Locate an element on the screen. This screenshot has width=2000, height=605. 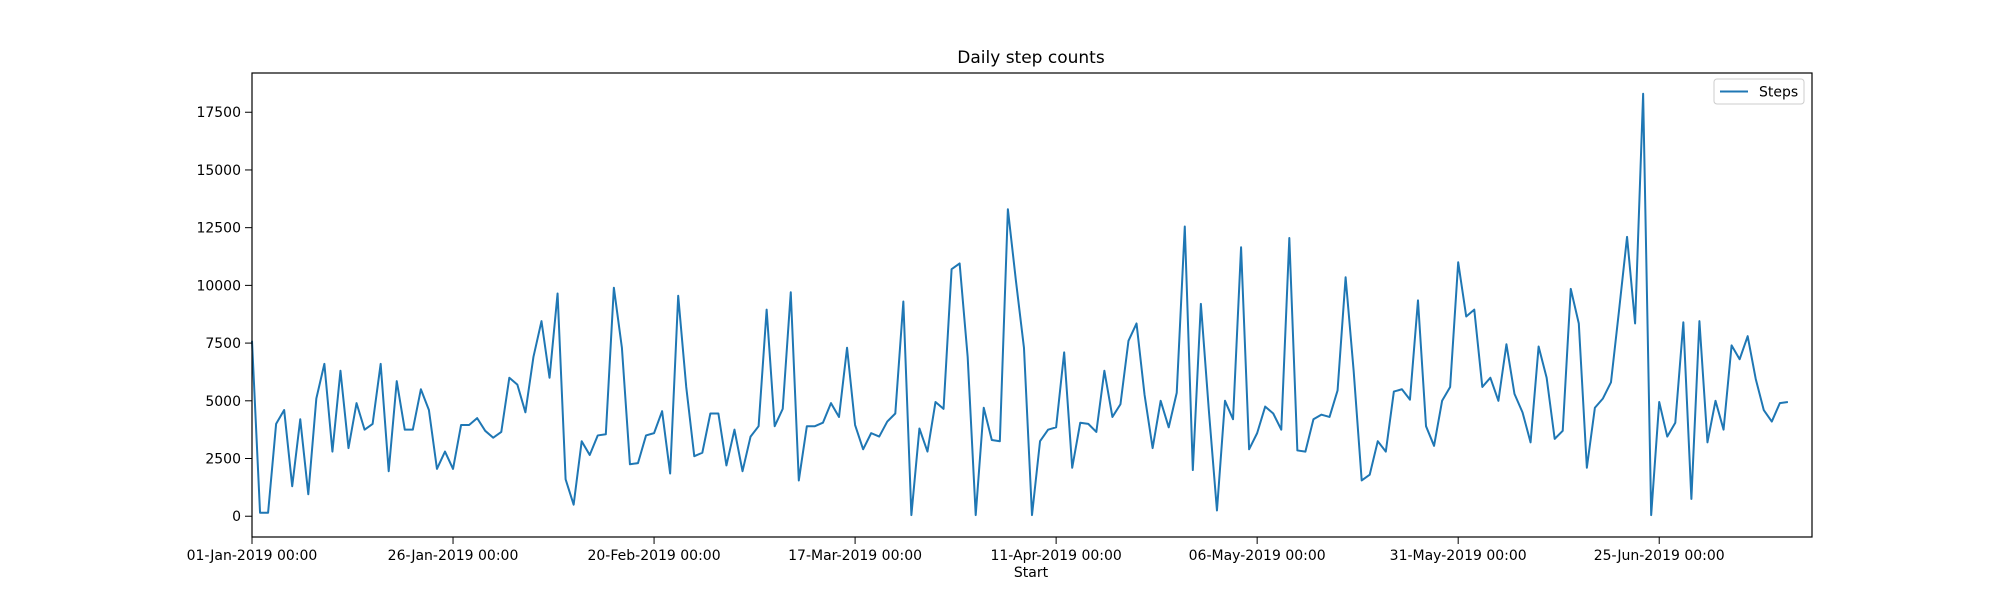
y-tick-label: 17500 is located at coordinates (218, 113).